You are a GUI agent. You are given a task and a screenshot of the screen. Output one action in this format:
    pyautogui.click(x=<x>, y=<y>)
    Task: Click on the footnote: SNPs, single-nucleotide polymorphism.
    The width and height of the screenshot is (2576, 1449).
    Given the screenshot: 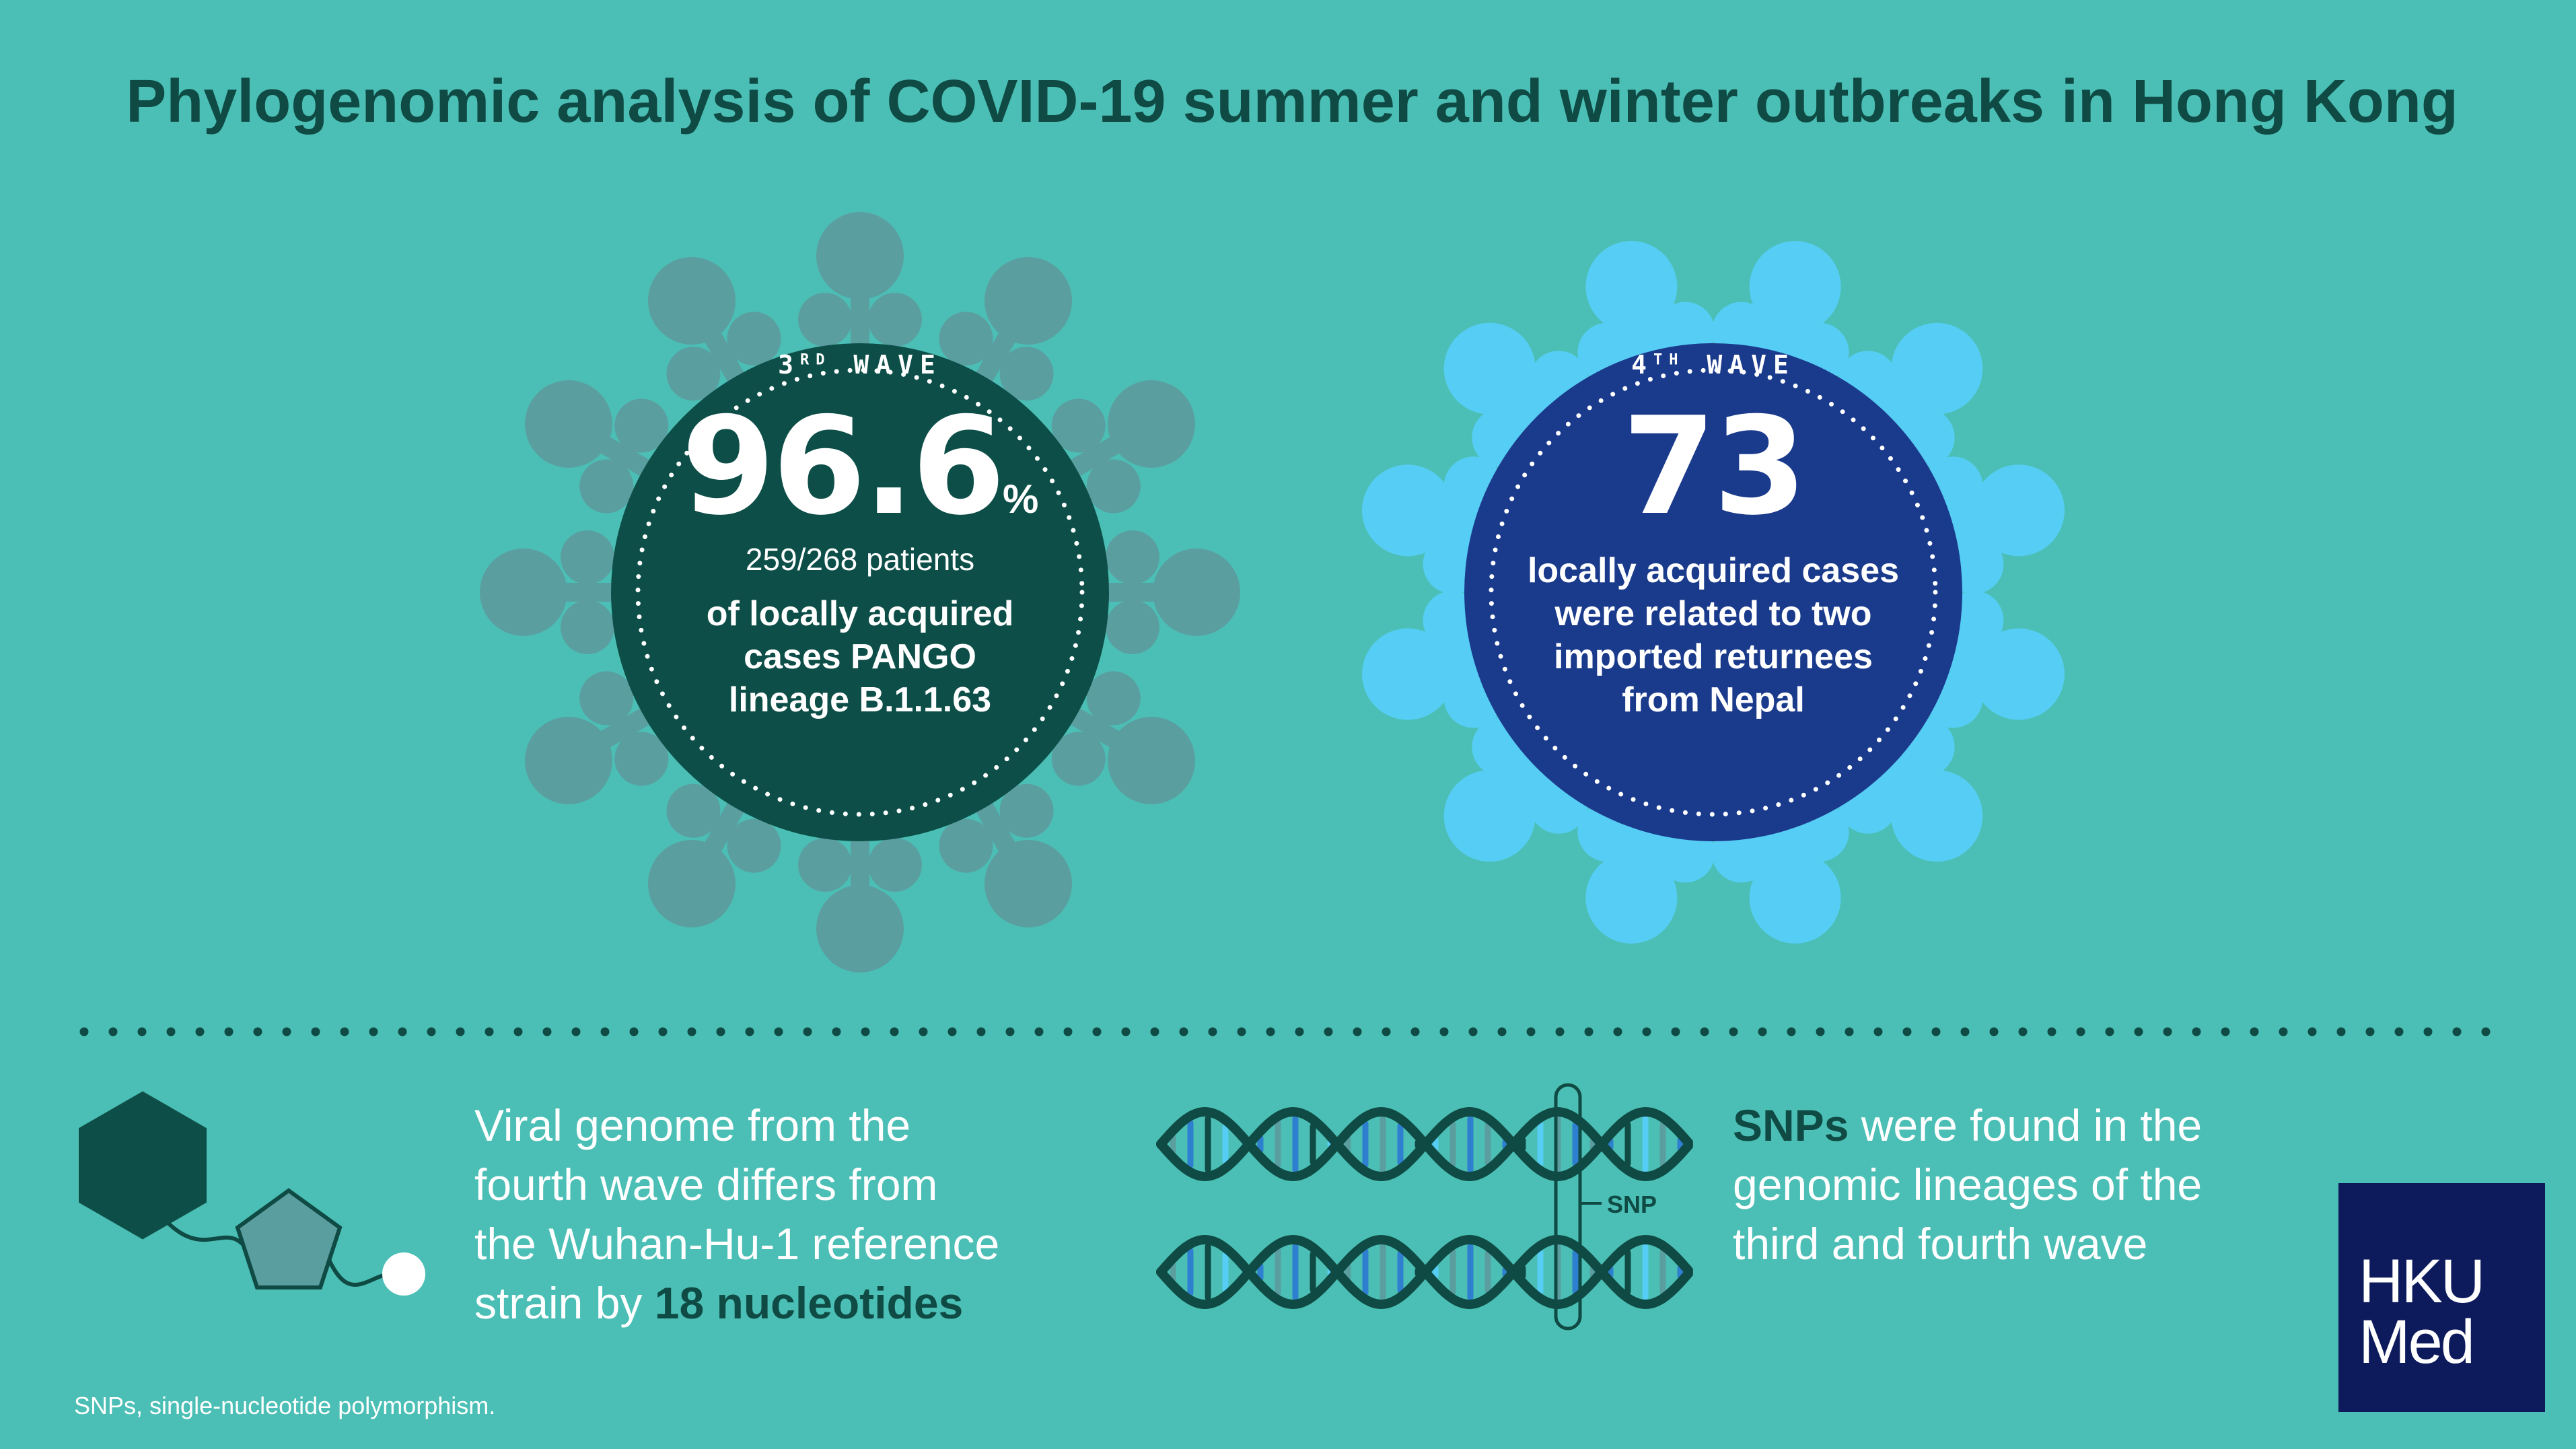 What is the action you would take?
    pyautogui.click(x=285, y=1405)
    